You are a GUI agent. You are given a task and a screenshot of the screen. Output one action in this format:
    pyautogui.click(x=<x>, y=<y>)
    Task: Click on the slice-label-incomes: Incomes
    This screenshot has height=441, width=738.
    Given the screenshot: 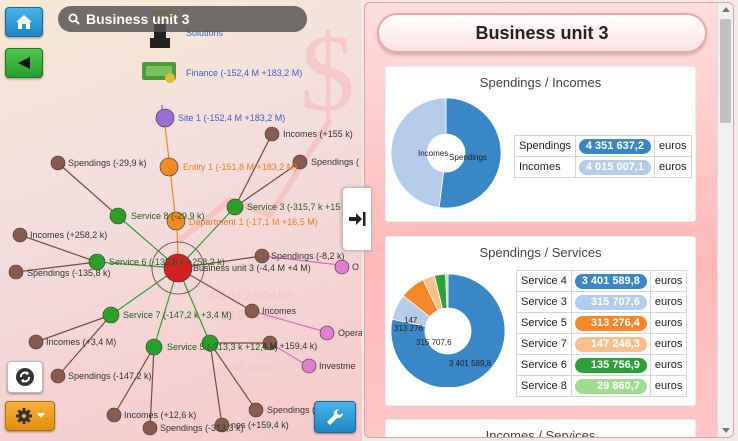 What is the action you would take?
    pyautogui.click(x=433, y=153)
    